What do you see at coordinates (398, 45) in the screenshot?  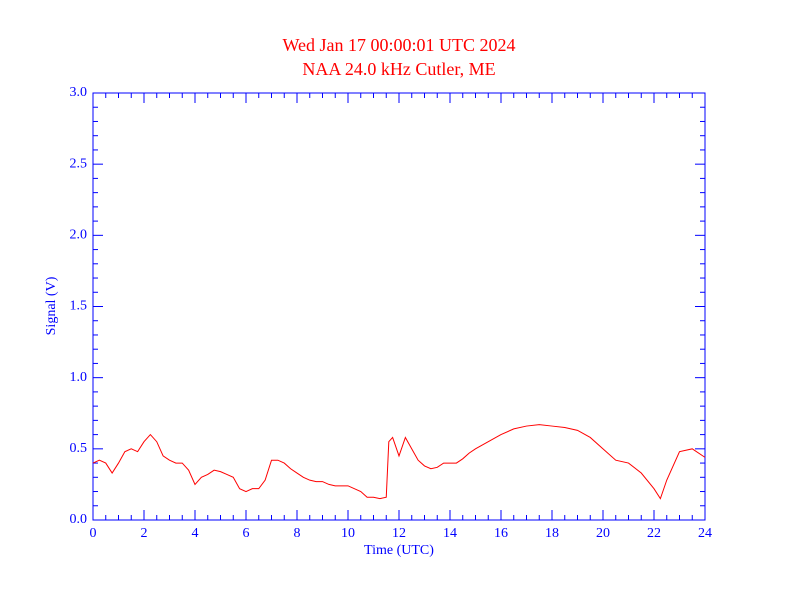 I see `chart-title: Wed Jan 17 00:00:01 UTC 2024` at bounding box center [398, 45].